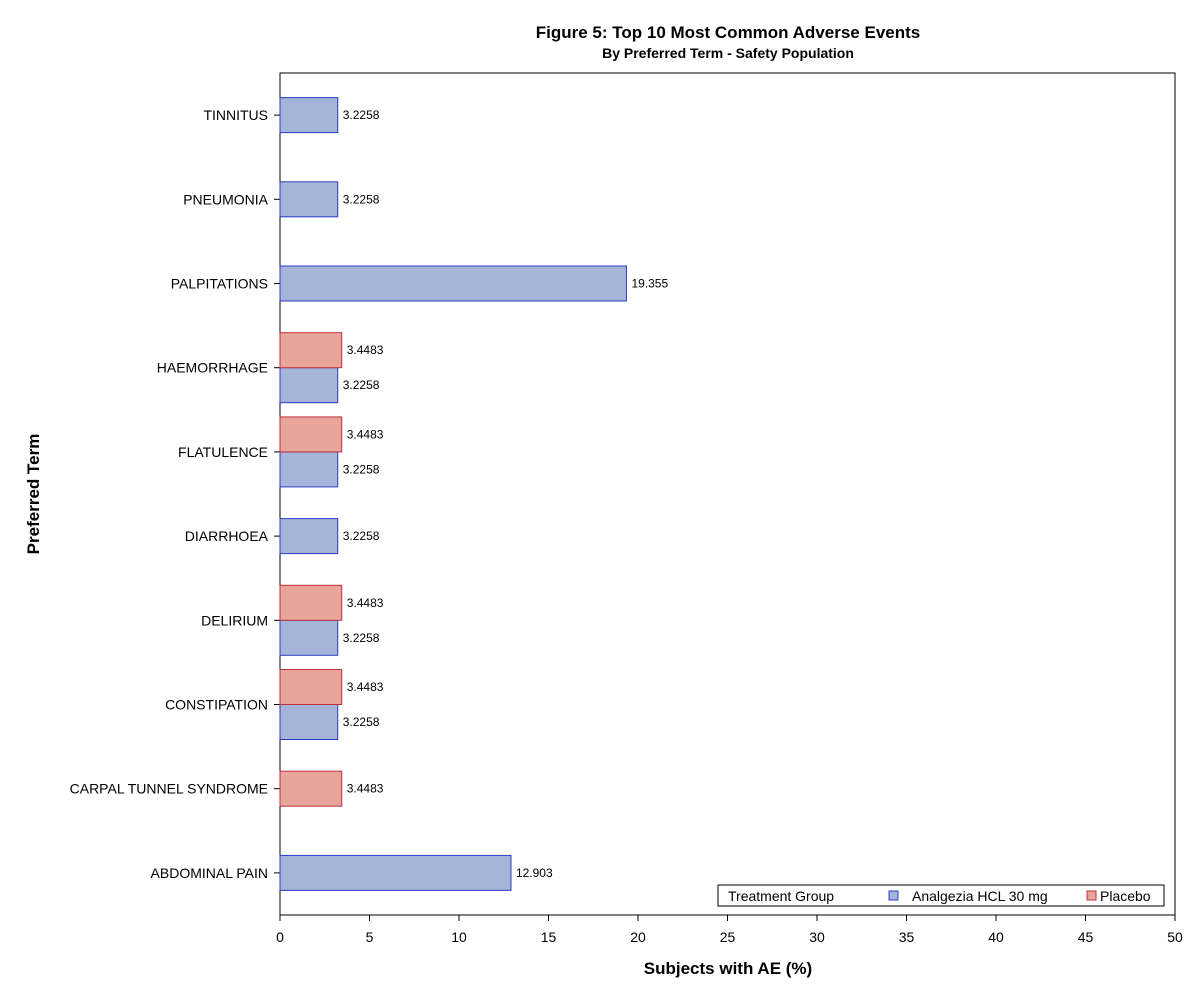 The width and height of the screenshot is (1200, 1000). I want to click on data-label-analgezia-0: 3.2258, so click(361, 115).